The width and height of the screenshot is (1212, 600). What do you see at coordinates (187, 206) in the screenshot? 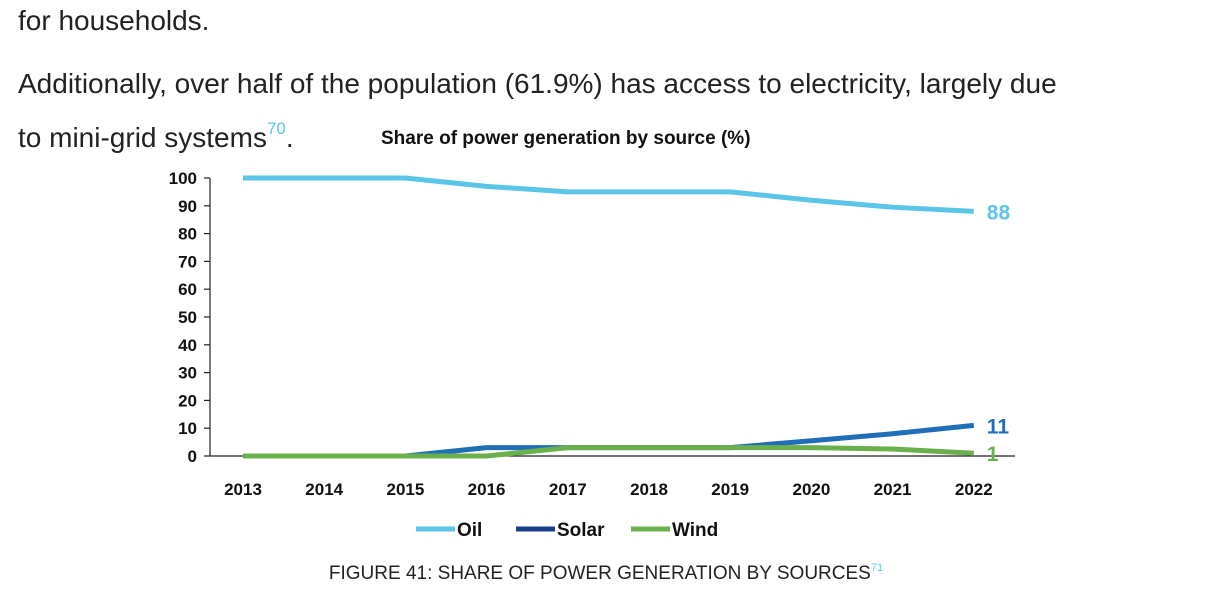
I see `y-tick-label: 90` at bounding box center [187, 206].